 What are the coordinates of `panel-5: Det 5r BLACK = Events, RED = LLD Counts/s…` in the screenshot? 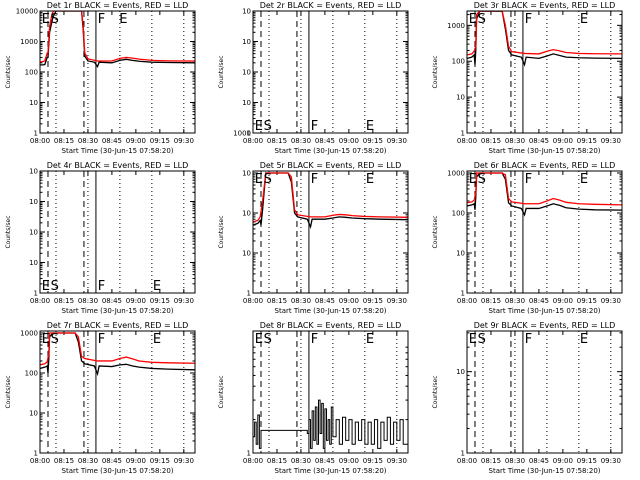 It's located at (313, 222).